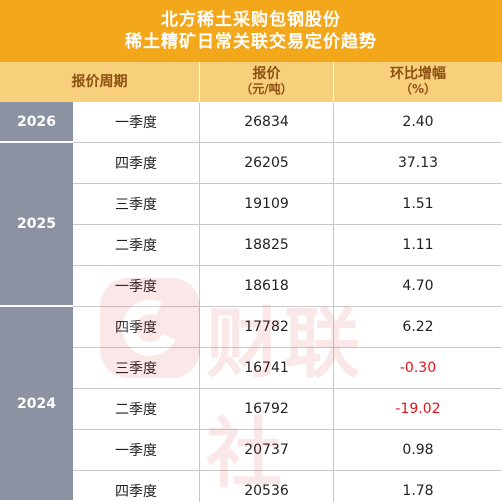 The width and height of the screenshot is (502, 502). Describe the element at coordinates (267, 486) in the screenshot. I see `price-cell: 20536` at that location.